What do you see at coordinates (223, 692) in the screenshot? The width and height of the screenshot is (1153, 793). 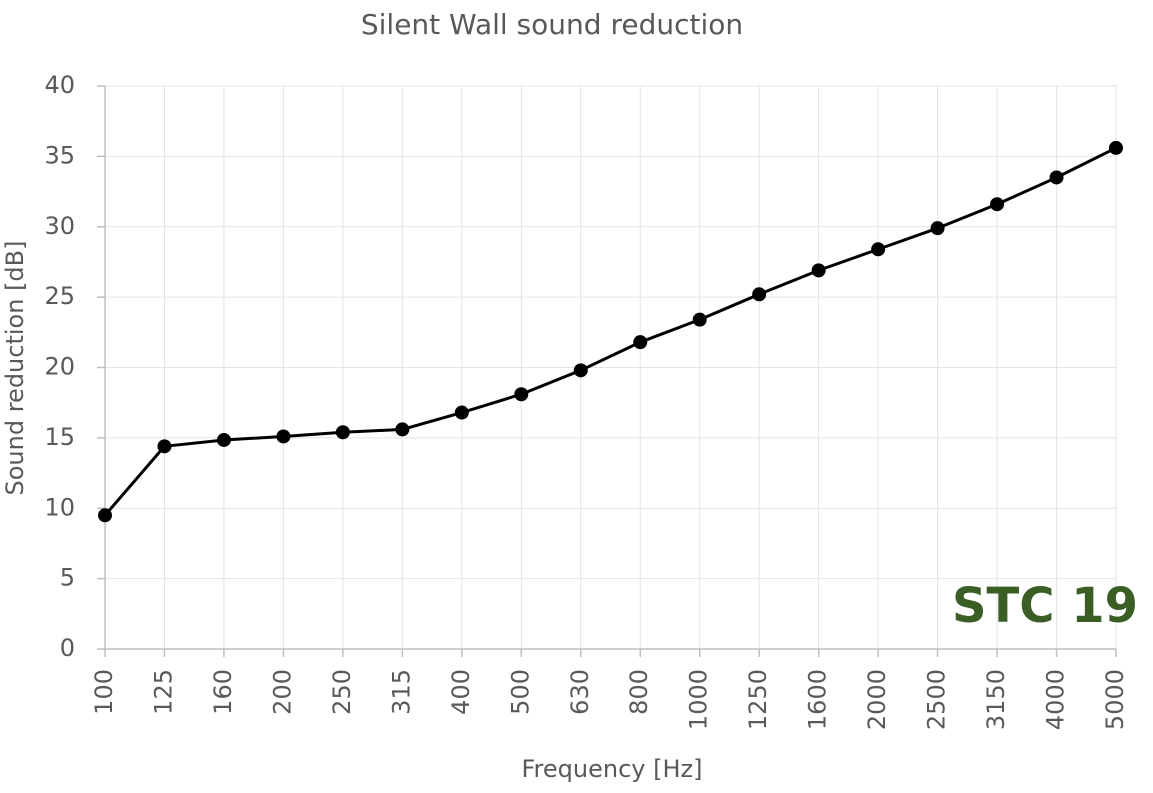 I see `x-tick-label: 160` at bounding box center [223, 692].